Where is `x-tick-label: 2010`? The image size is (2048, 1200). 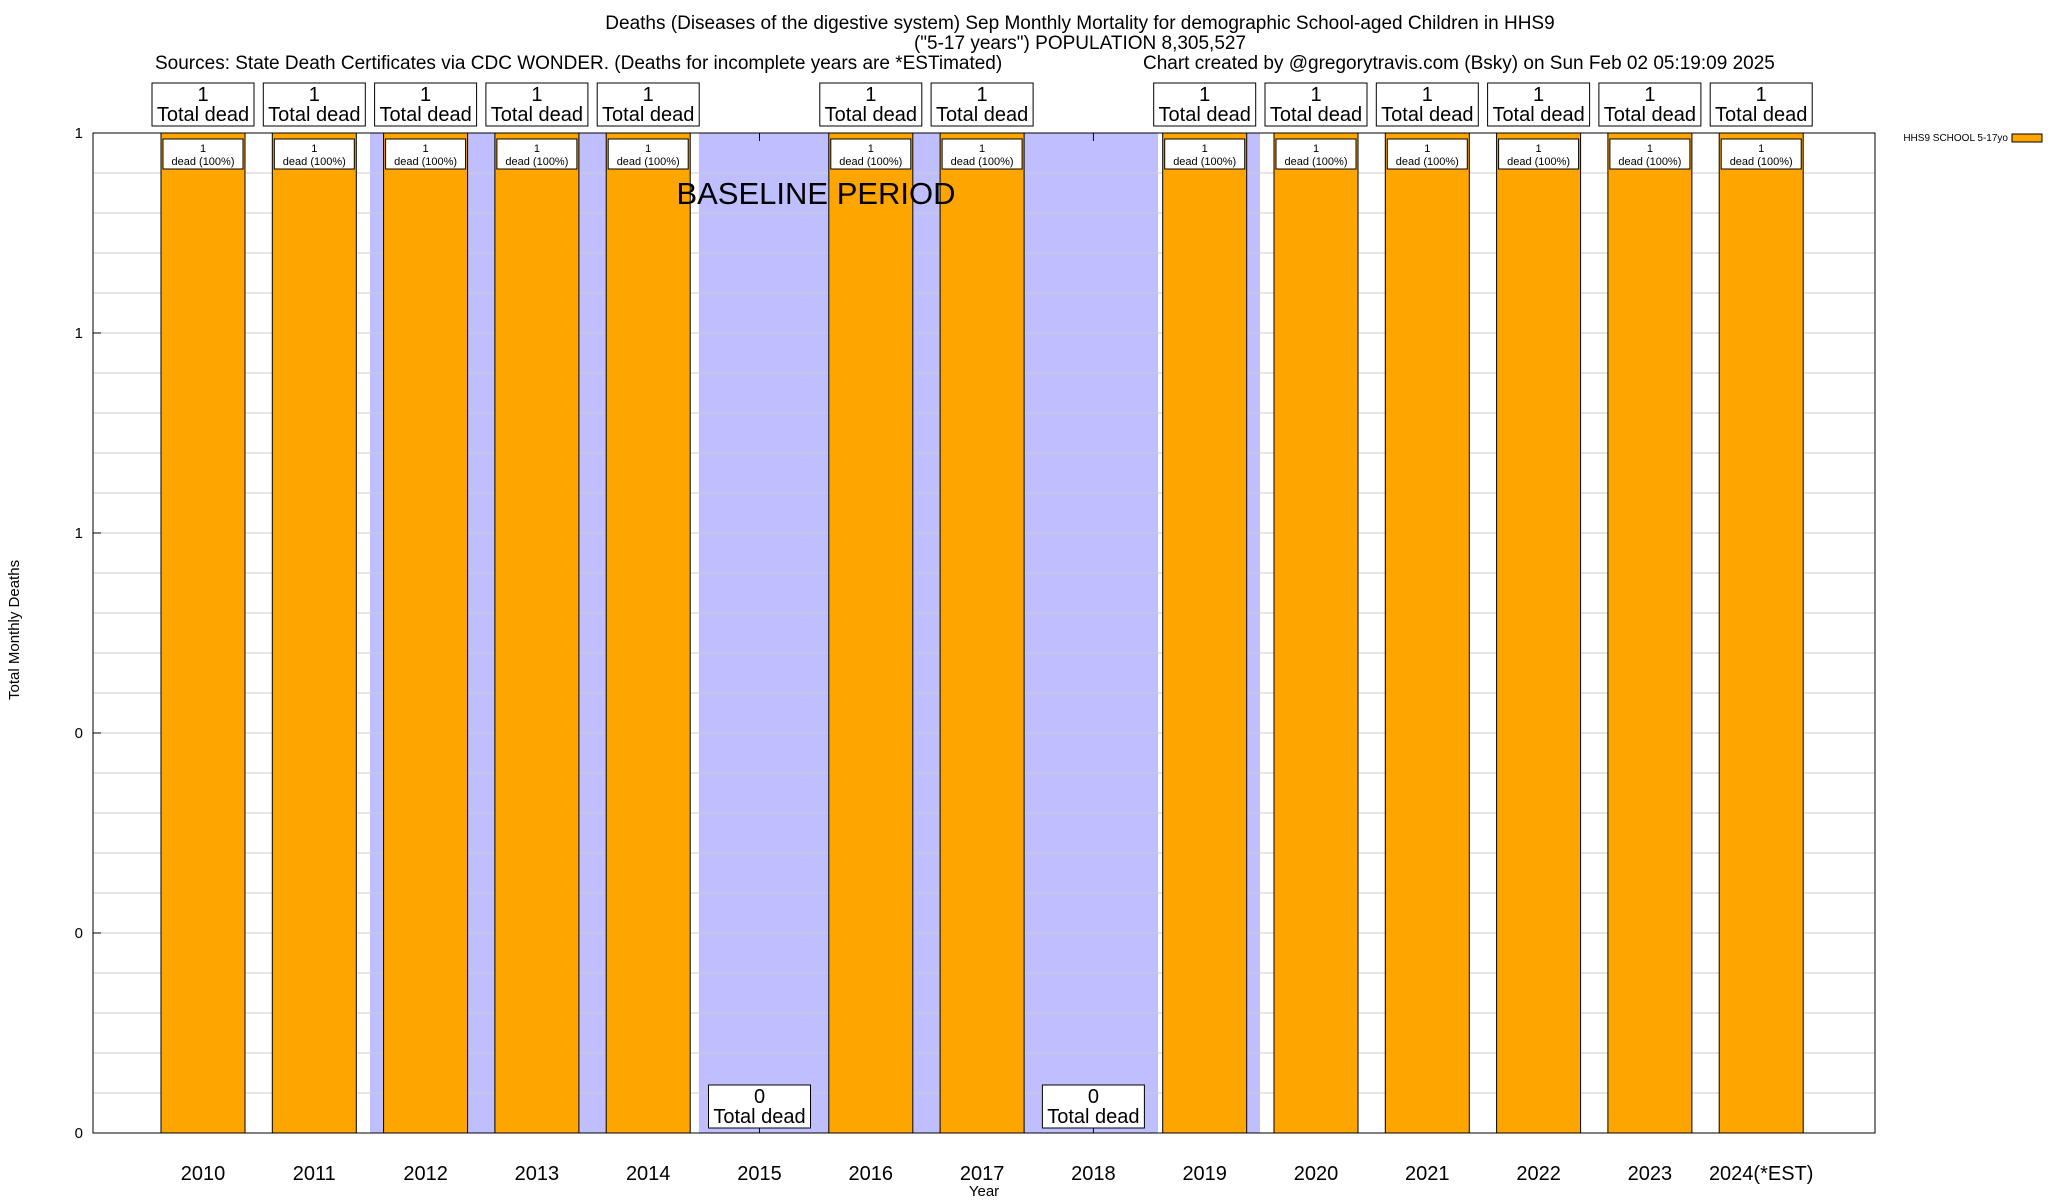
x-tick-label: 2010 is located at coordinates (203, 1174).